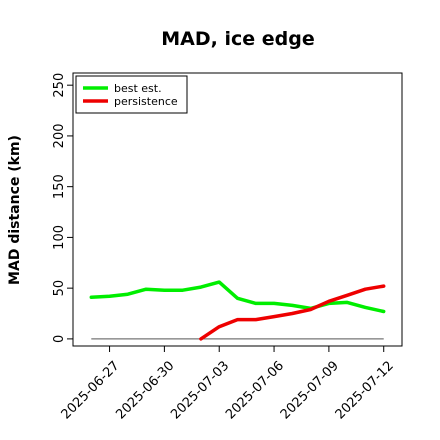 The height and width of the screenshot is (440, 440). Describe the element at coordinates (59, 288) in the screenshot. I see `y-tick-label: 50` at that location.